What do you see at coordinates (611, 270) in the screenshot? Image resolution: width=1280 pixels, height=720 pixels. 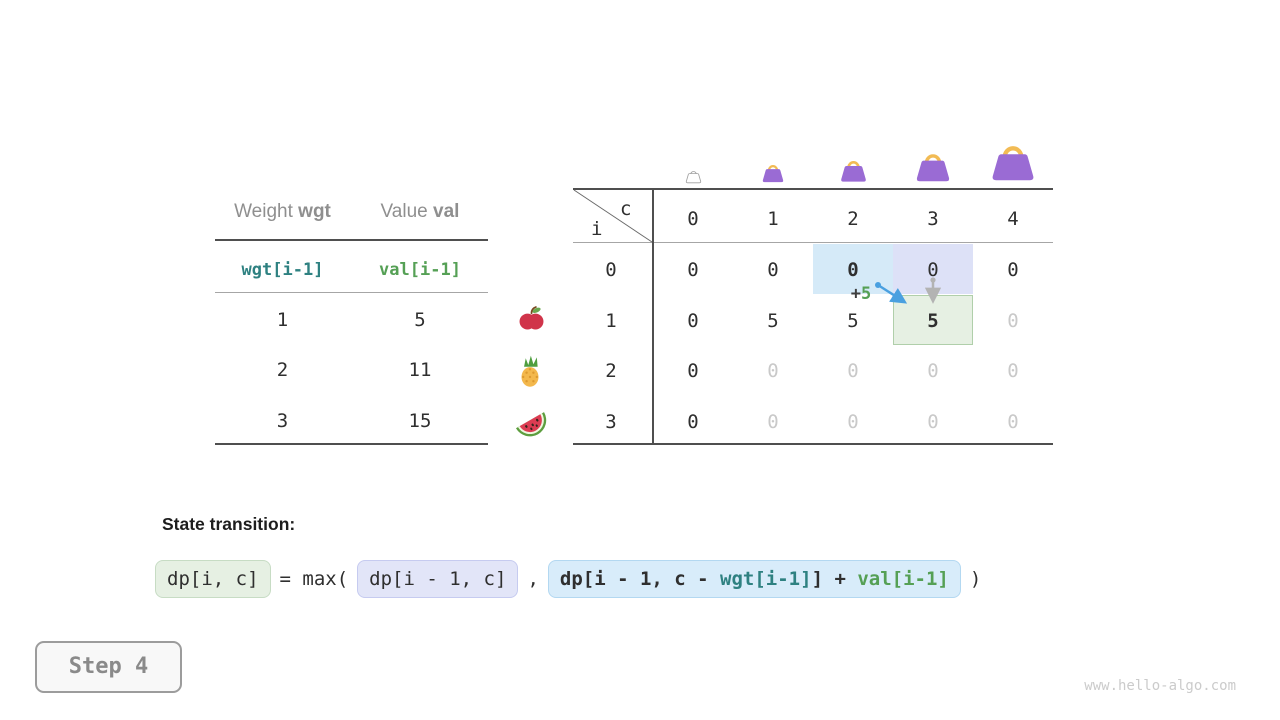 I see `dp-row-header-0: 0` at bounding box center [611, 270].